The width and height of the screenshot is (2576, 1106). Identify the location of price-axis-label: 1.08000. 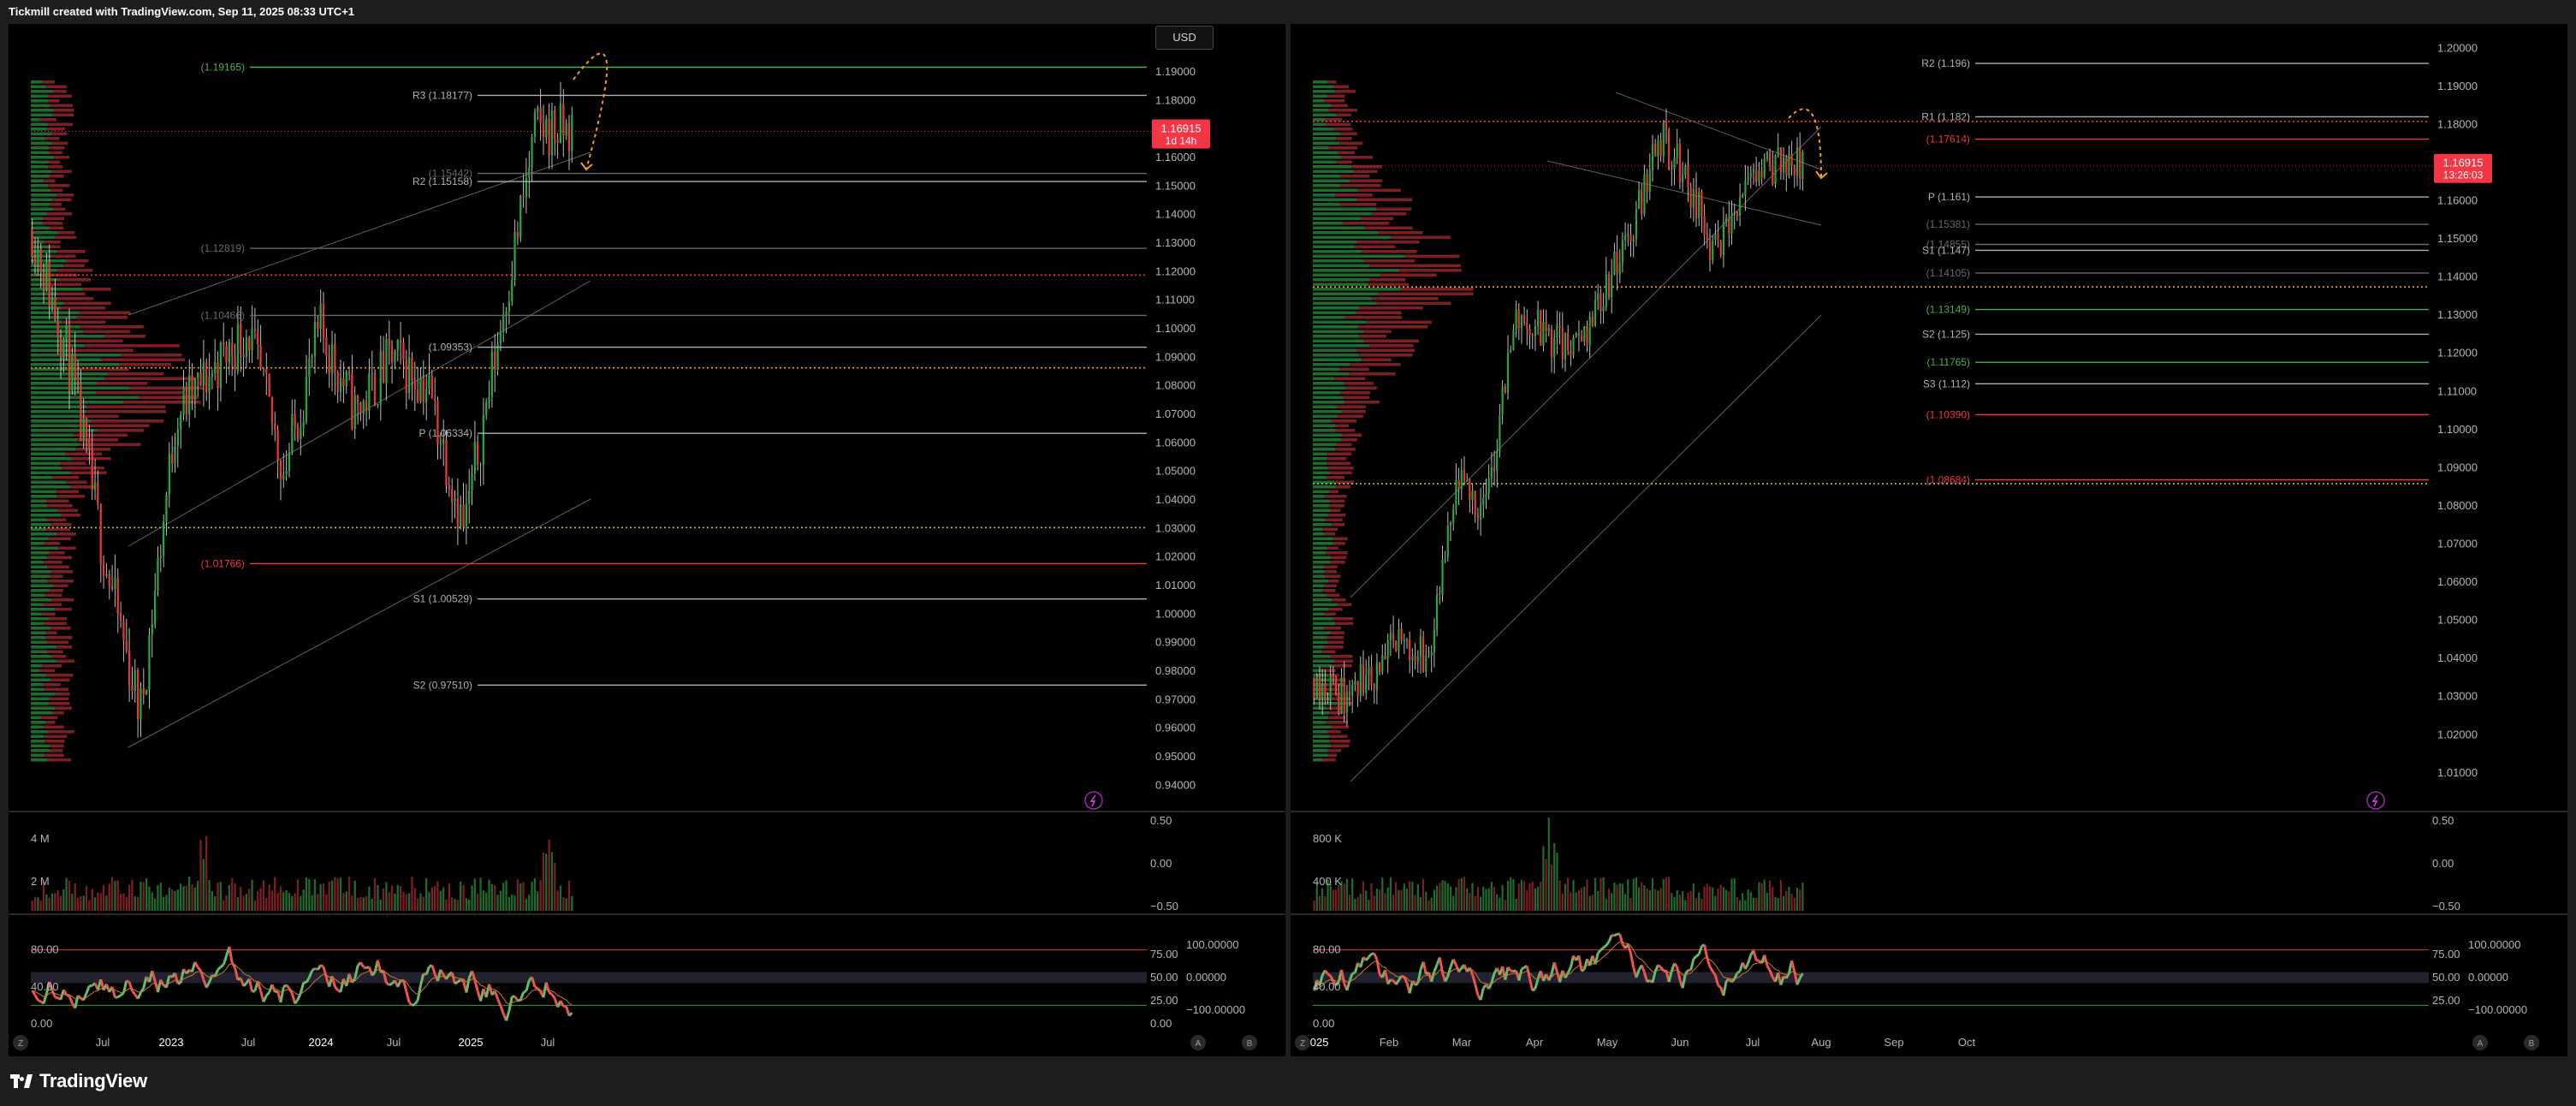
(1175, 385).